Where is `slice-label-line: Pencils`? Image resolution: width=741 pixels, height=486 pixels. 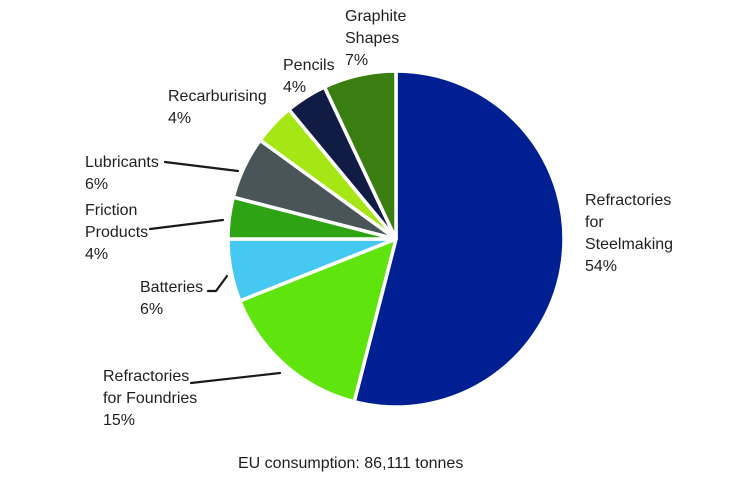 slice-label-line: Pencils is located at coordinates (309, 65).